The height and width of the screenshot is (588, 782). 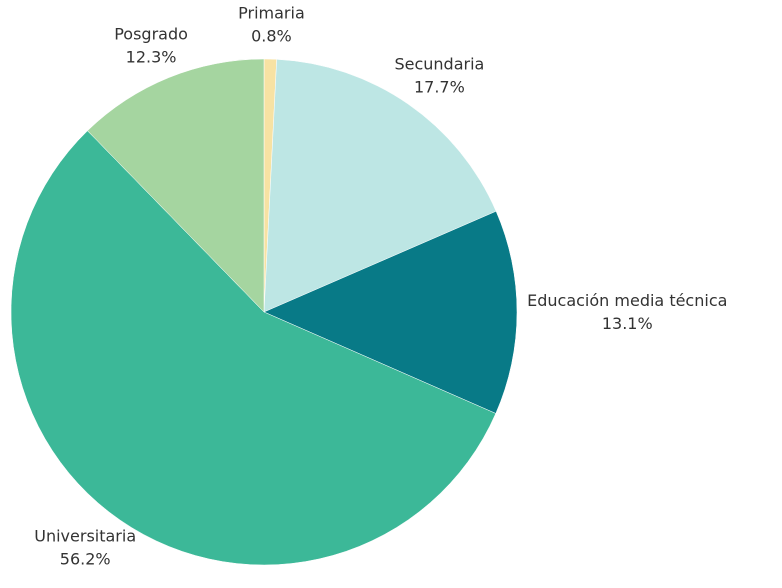 What do you see at coordinates (85, 559) in the screenshot?
I see `value-label: 56.2%` at bounding box center [85, 559].